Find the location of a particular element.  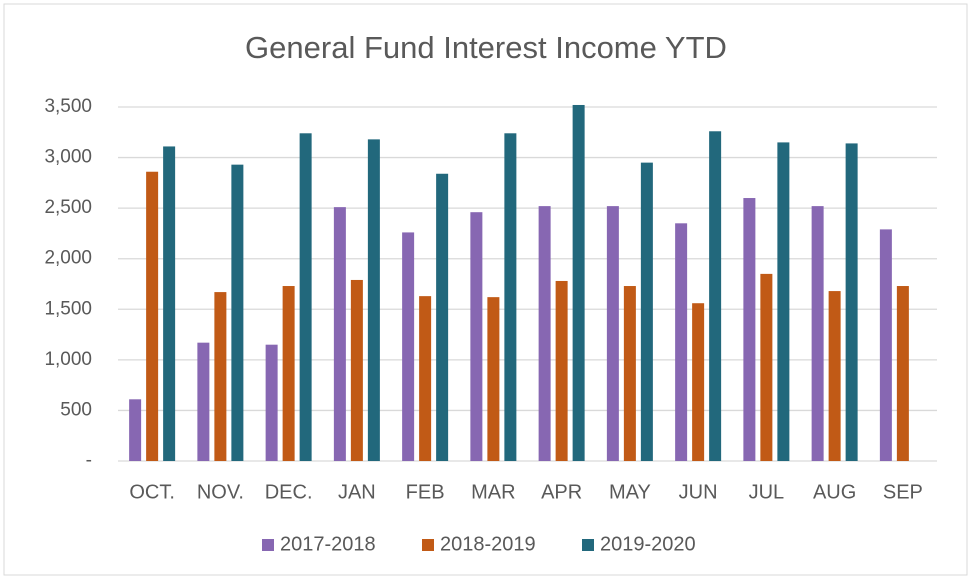

y-tick-label: 2,500 is located at coordinates (68, 207).